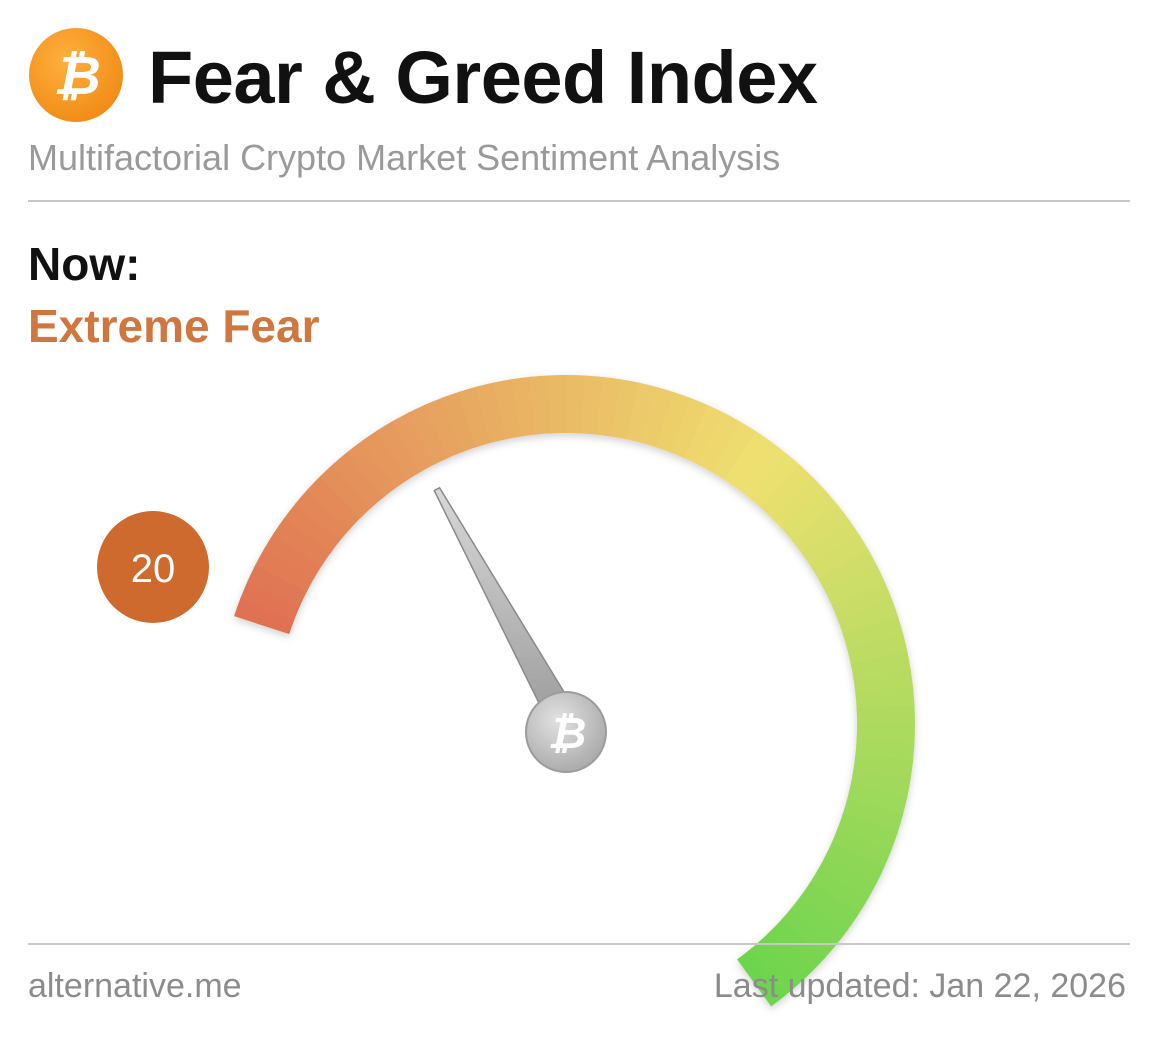  I want to click on needle-hub: ₿, so click(566, 732).